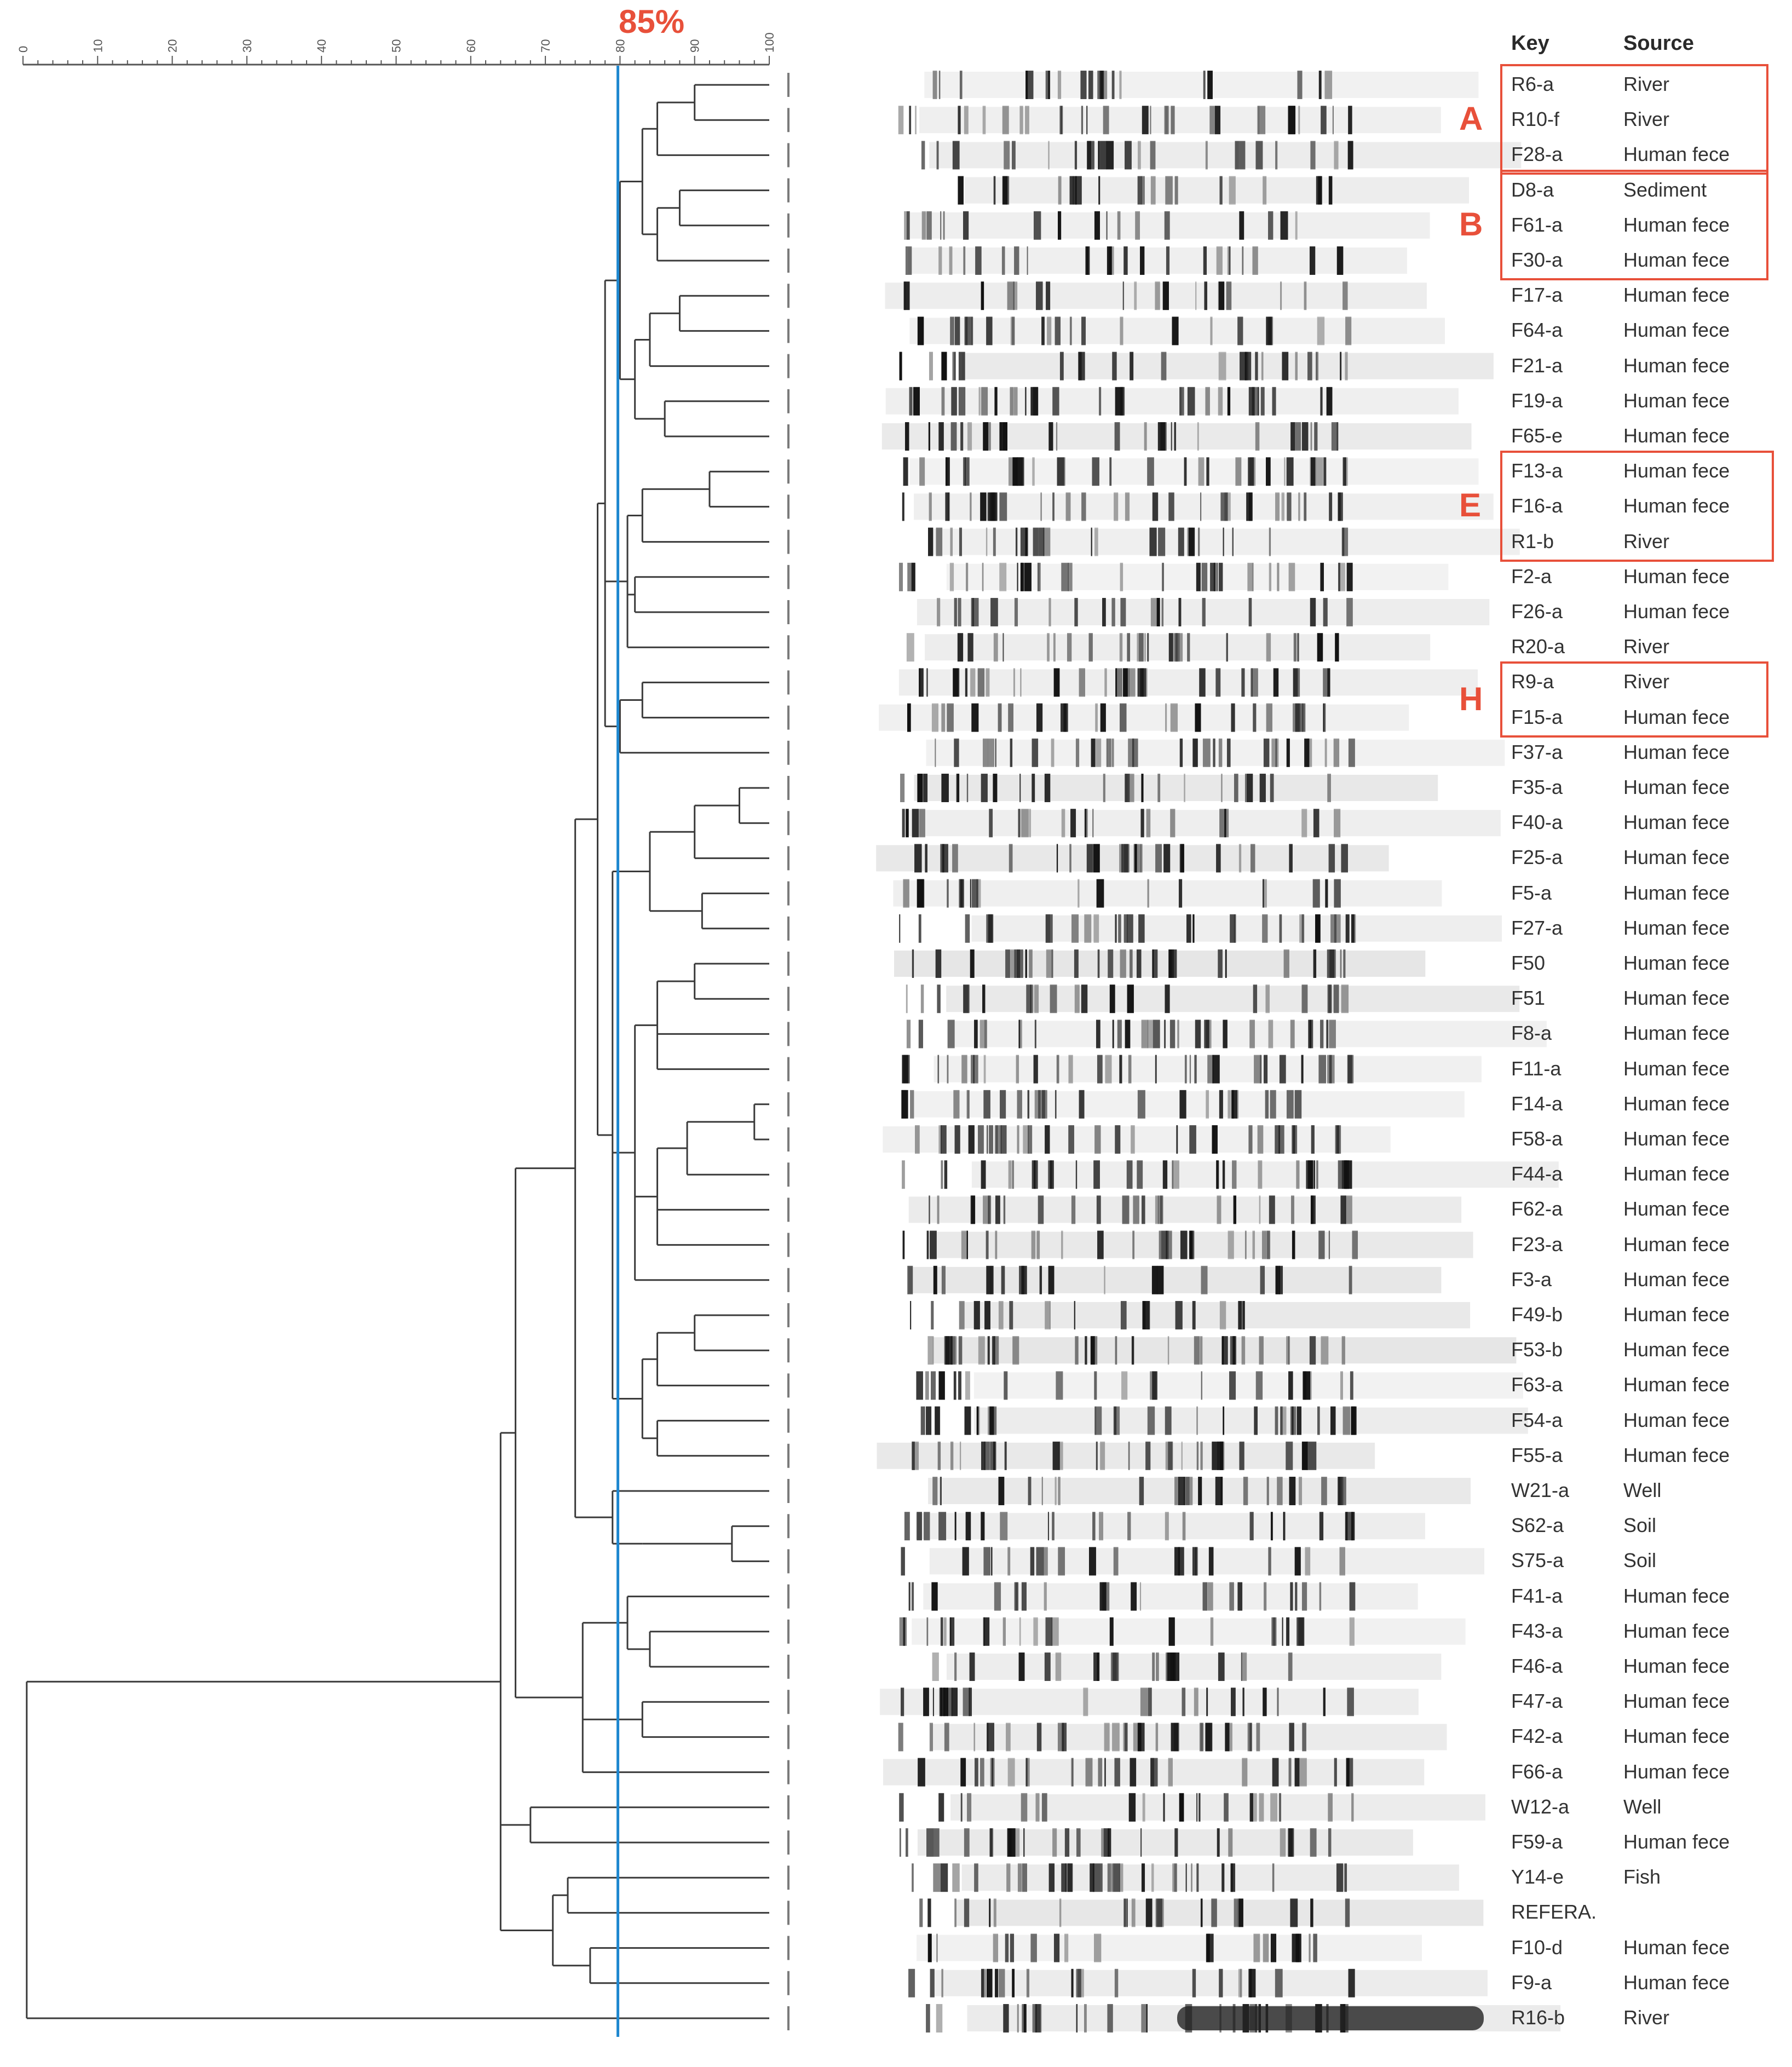 This screenshot has width=1792, height=2067. I want to click on isolate-key: F59-a, so click(1537, 1842).